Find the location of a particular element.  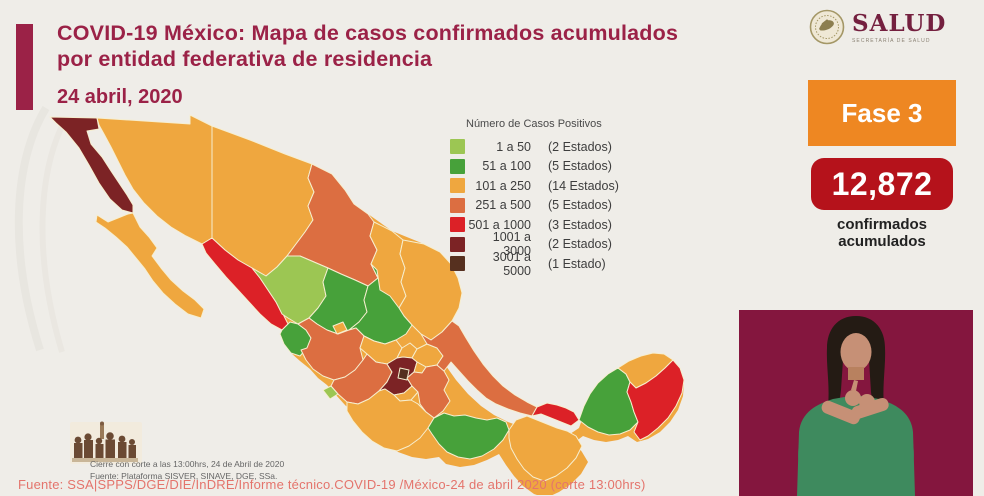

legend-range: 1001 a 3000 is located at coordinates (511, 244).